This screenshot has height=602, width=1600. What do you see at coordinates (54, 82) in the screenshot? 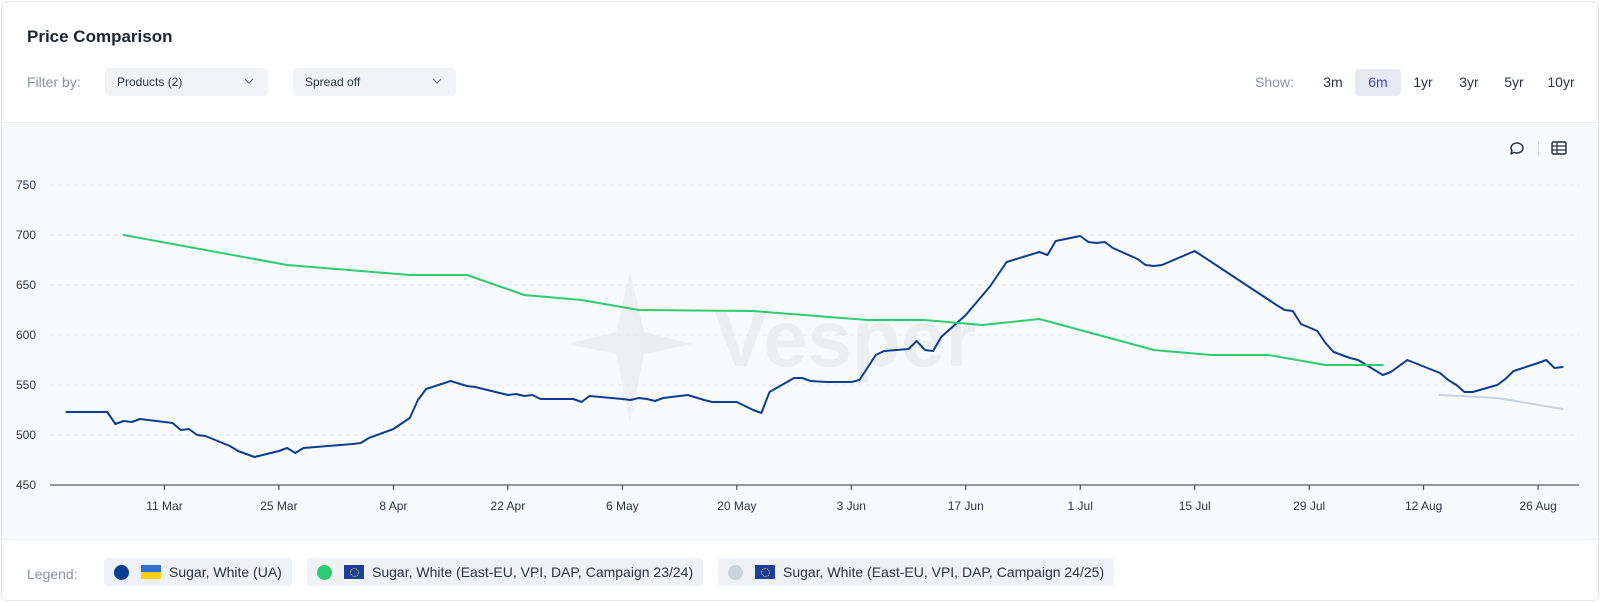
I see `filter-label: Filter by:` at bounding box center [54, 82].